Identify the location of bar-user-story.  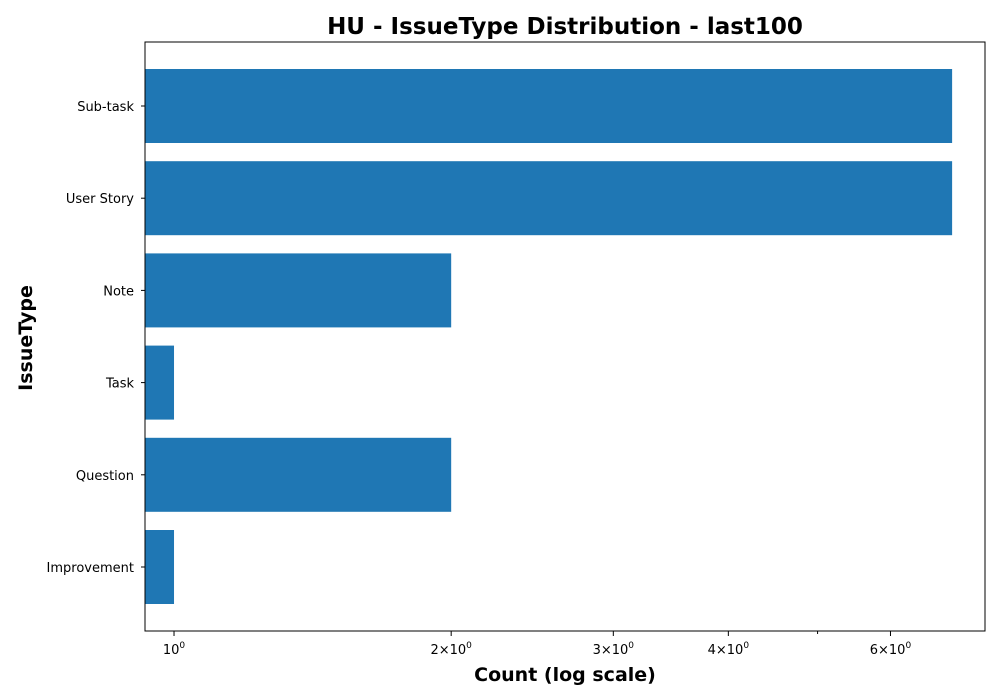
(549, 198).